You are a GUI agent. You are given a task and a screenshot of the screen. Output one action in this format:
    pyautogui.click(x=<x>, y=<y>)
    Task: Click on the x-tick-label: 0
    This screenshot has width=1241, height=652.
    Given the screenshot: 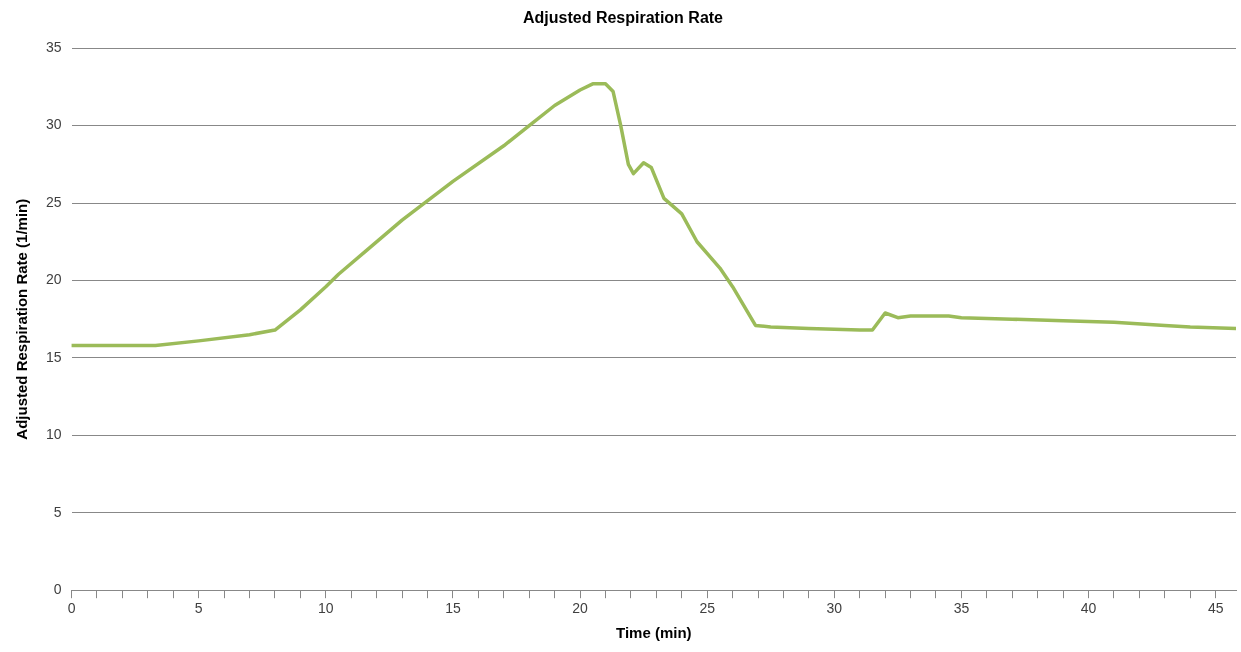 What is the action you would take?
    pyautogui.click(x=71, y=608)
    